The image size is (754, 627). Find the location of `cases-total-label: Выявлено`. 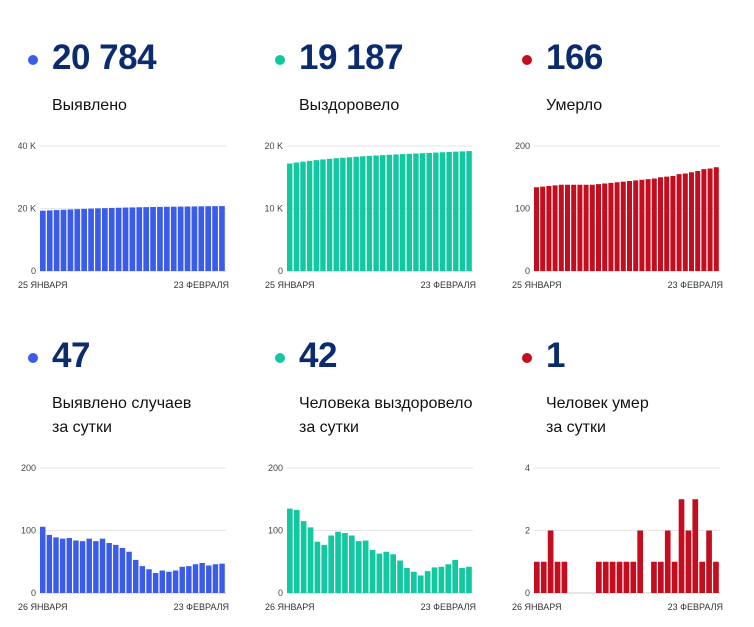

cases-total-label: Выявлено is located at coordinates (89, 106).